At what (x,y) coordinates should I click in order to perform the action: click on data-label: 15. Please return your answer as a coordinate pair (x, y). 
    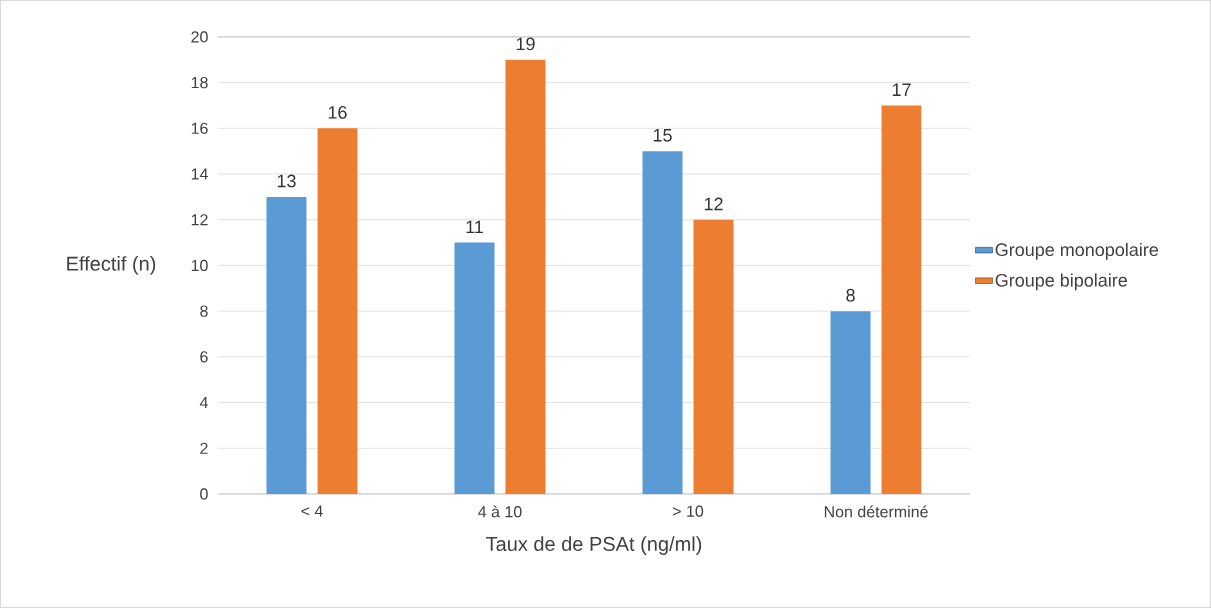
    Looking at the image, I should click on (662, 135).